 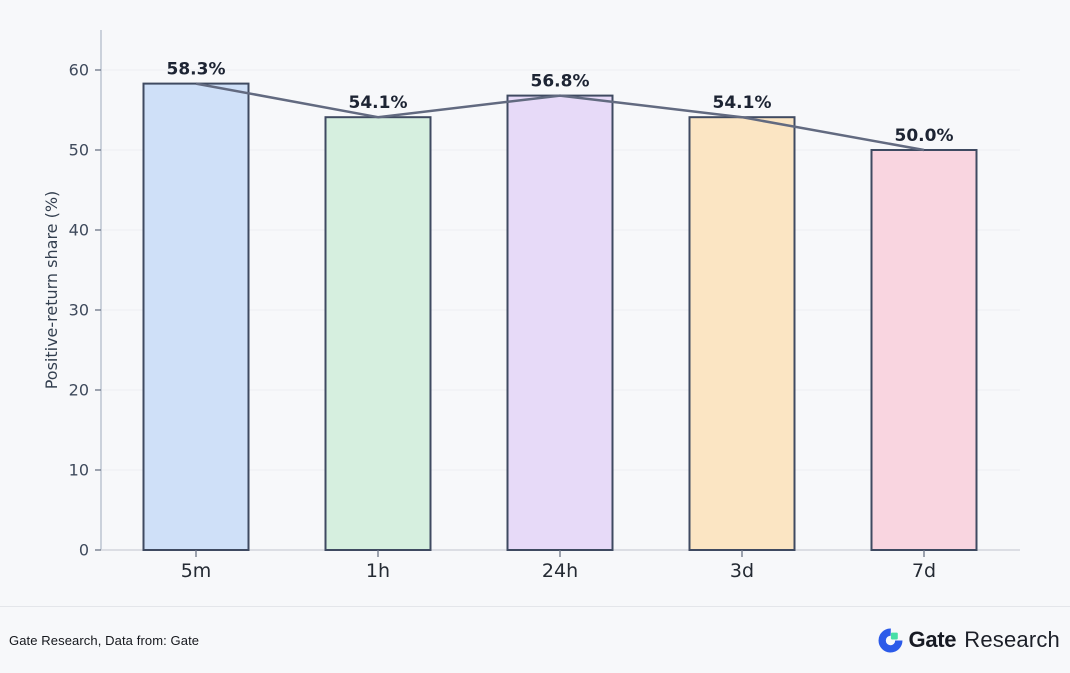 What do you see at coordinates (378, 333) in the screenshot?
I see `bar-1h` at bounding box center [378, 333].